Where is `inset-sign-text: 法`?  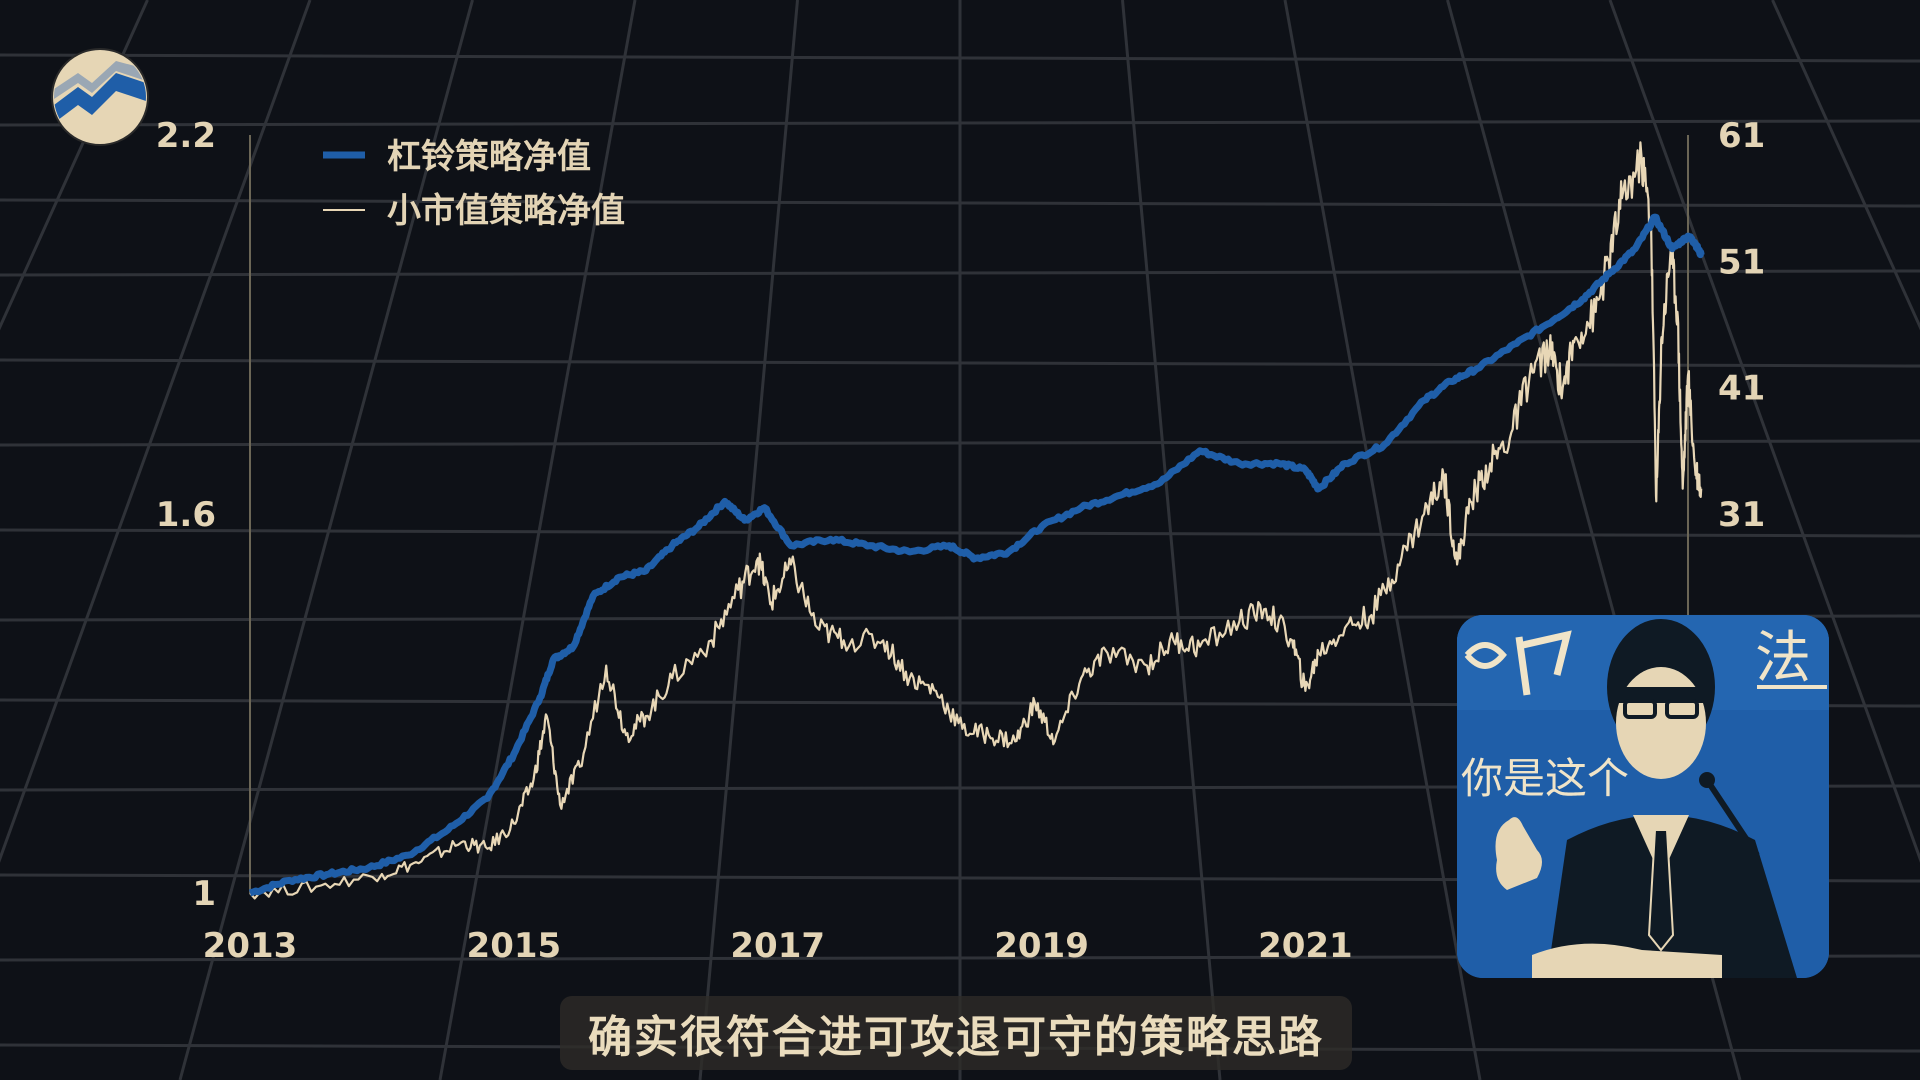
inset-sign-text: 法 is located at coordinates (1783, 658).